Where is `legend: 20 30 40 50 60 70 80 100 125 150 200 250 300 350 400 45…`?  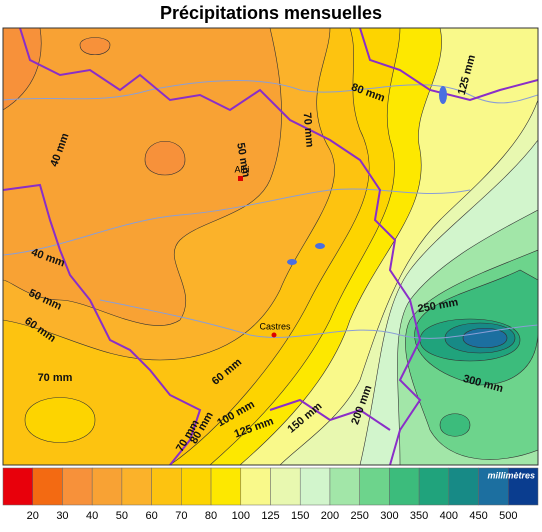 legend: 20 30 40 50 60 70 80 100 125 150 200 250 300 350 400 45… is located at coordinates (270, 494).